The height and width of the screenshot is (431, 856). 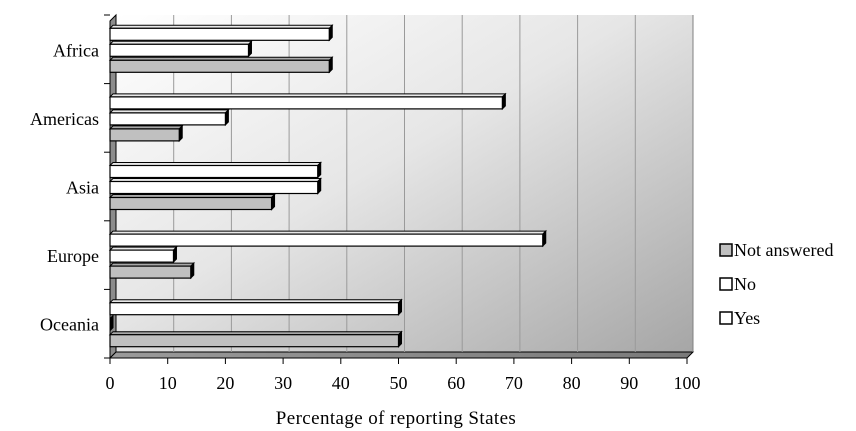 I want to click on category-label-africa: Africa, so click(x=76, y=50).